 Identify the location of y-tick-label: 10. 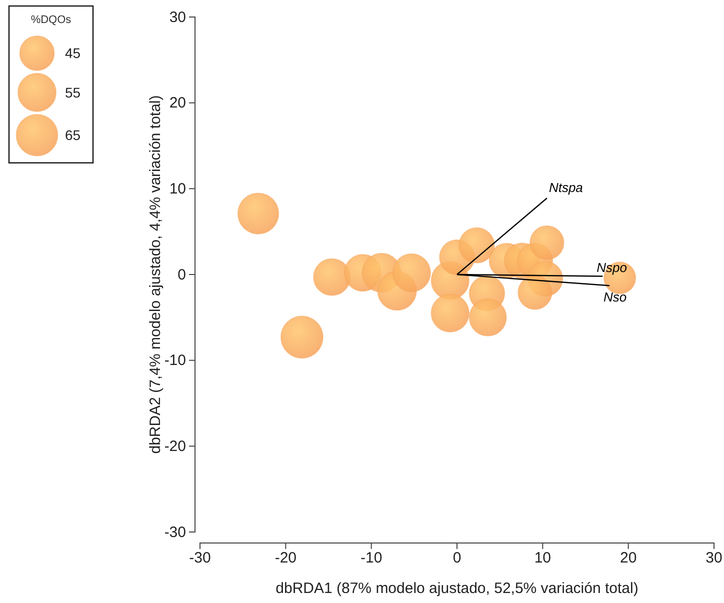
(177, 189).